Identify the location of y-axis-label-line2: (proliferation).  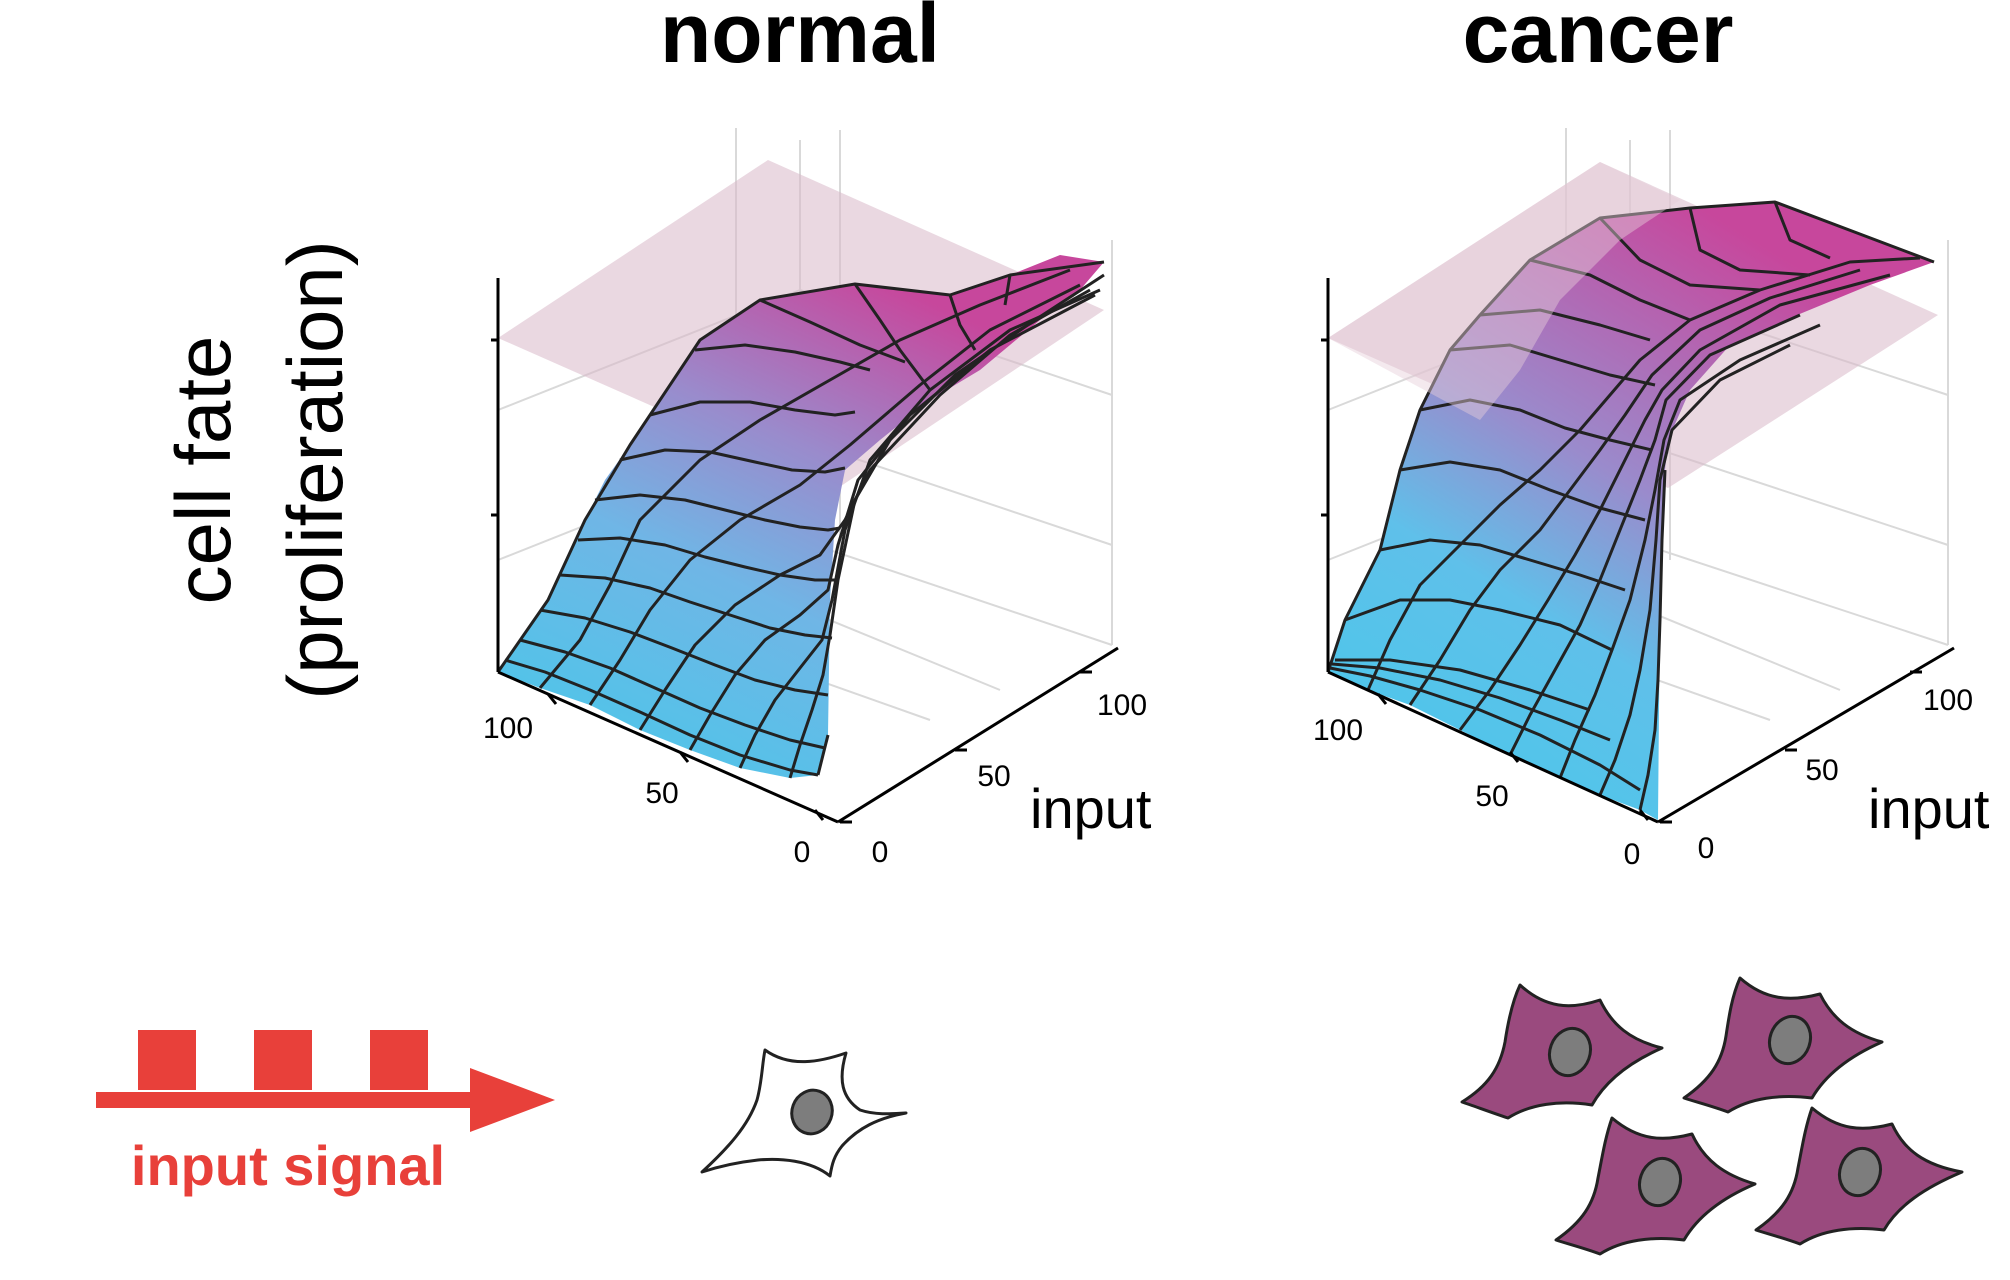
(315, 470).